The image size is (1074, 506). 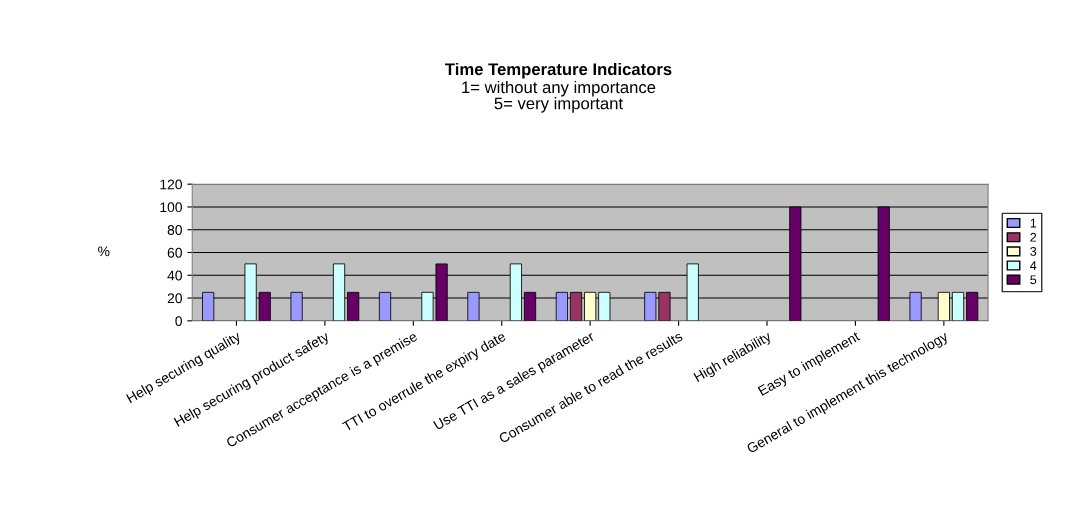 What do you see at coordinates (104, 251) in the screenshot?
I see `y-axis-title: %` at bounding box center [104, 251].